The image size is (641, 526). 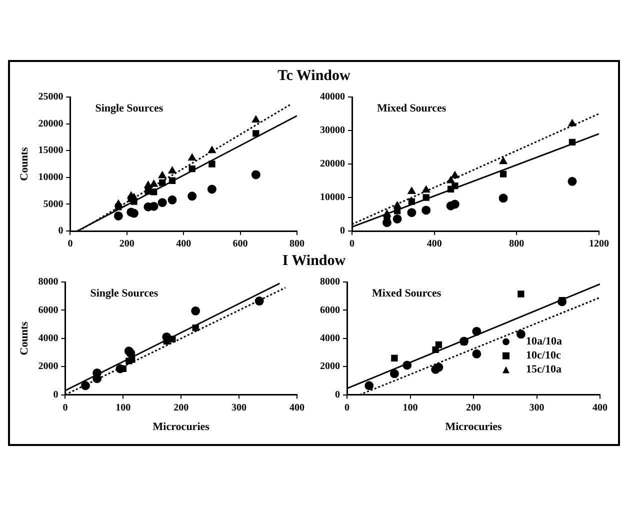 What do you see at coordinates (332, 97) in the screenshot?
I see `y-tick-label: 40000` at bounding box center [332, 97].